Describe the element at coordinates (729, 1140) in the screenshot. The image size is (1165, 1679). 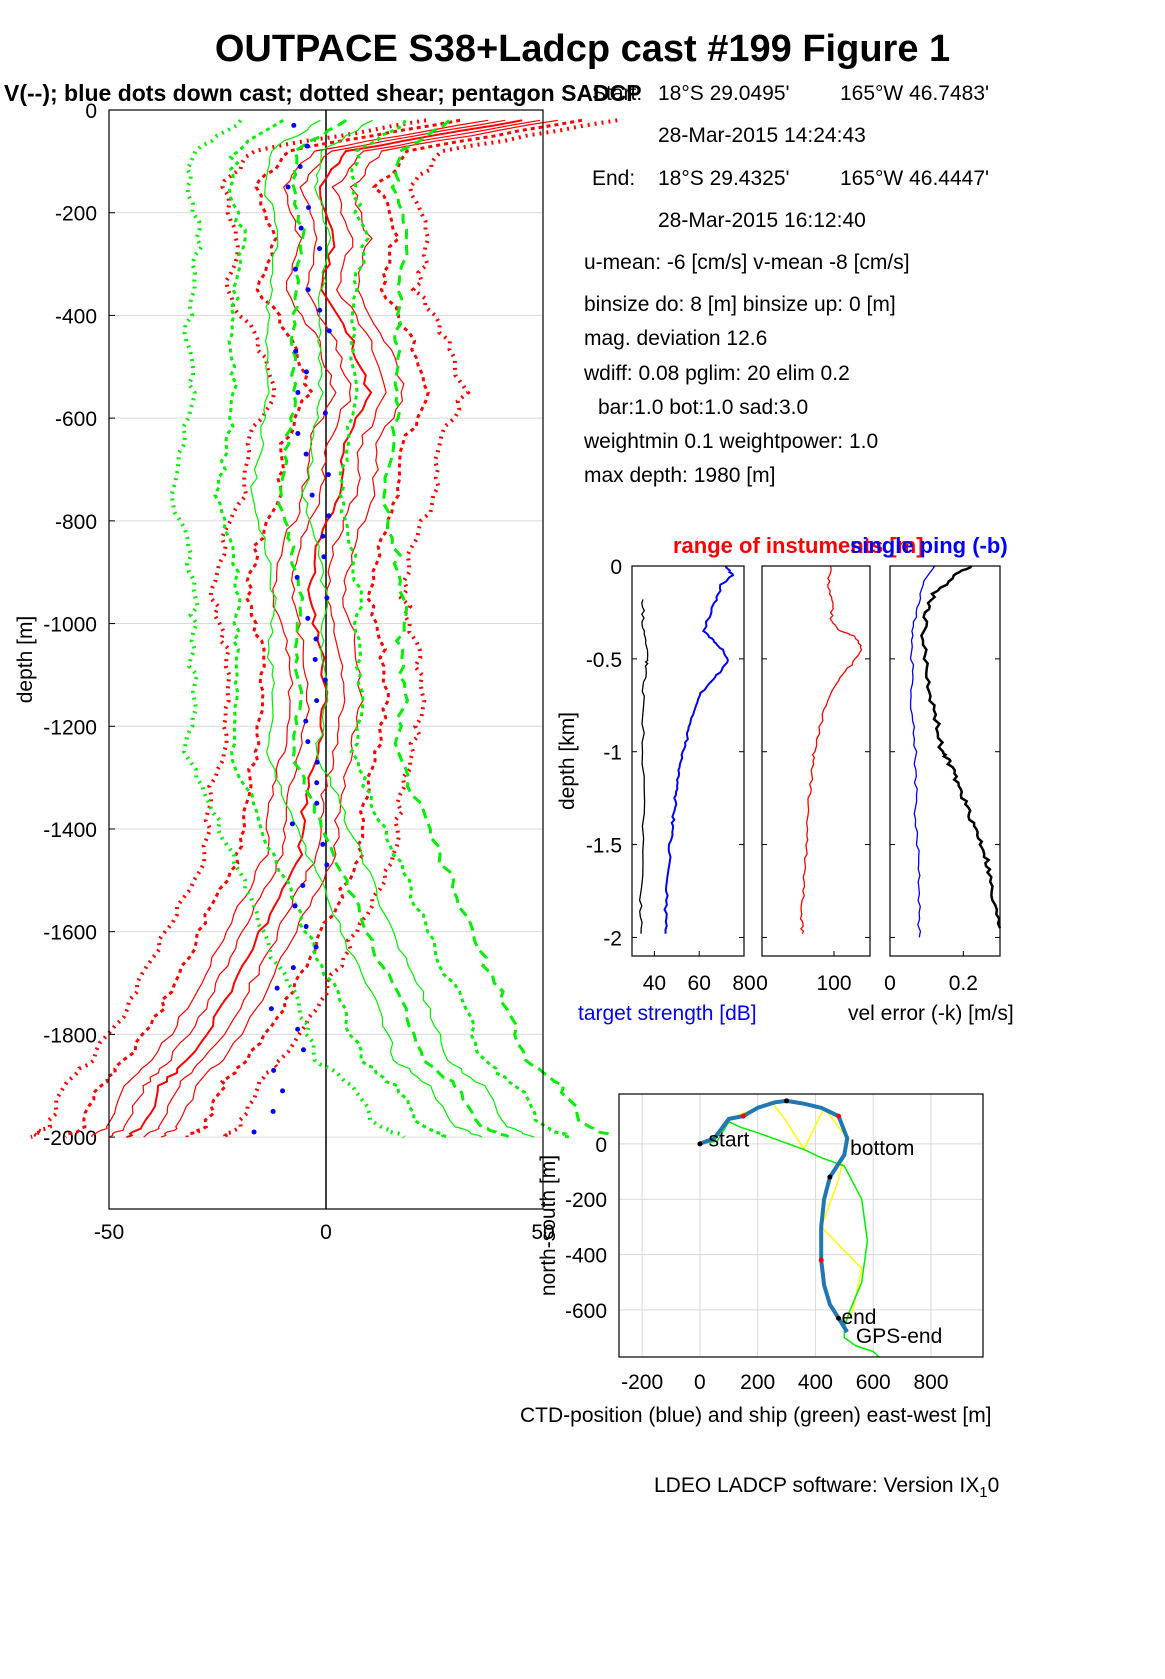
I see `track-annotation: start` at that location.